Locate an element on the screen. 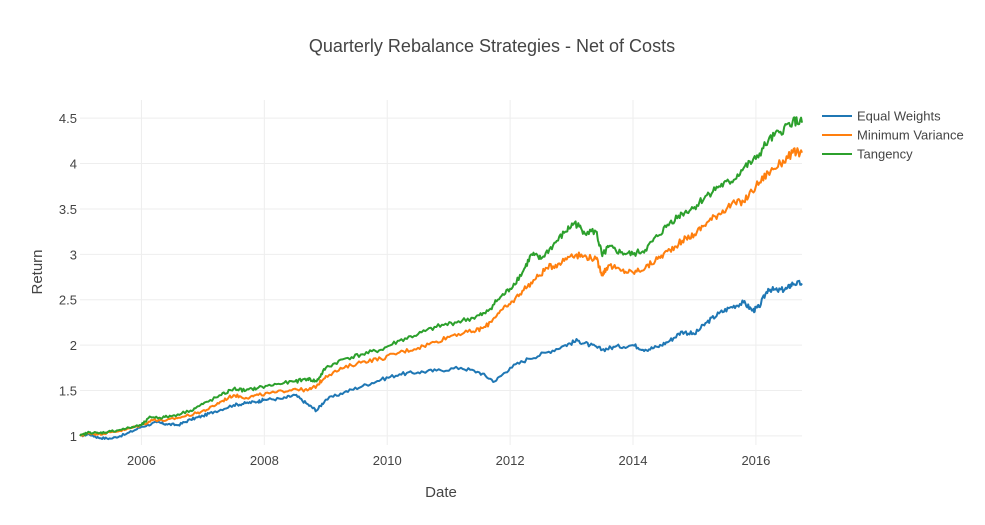  x-tick-label: 2010 is located at coordinates (387, 460).